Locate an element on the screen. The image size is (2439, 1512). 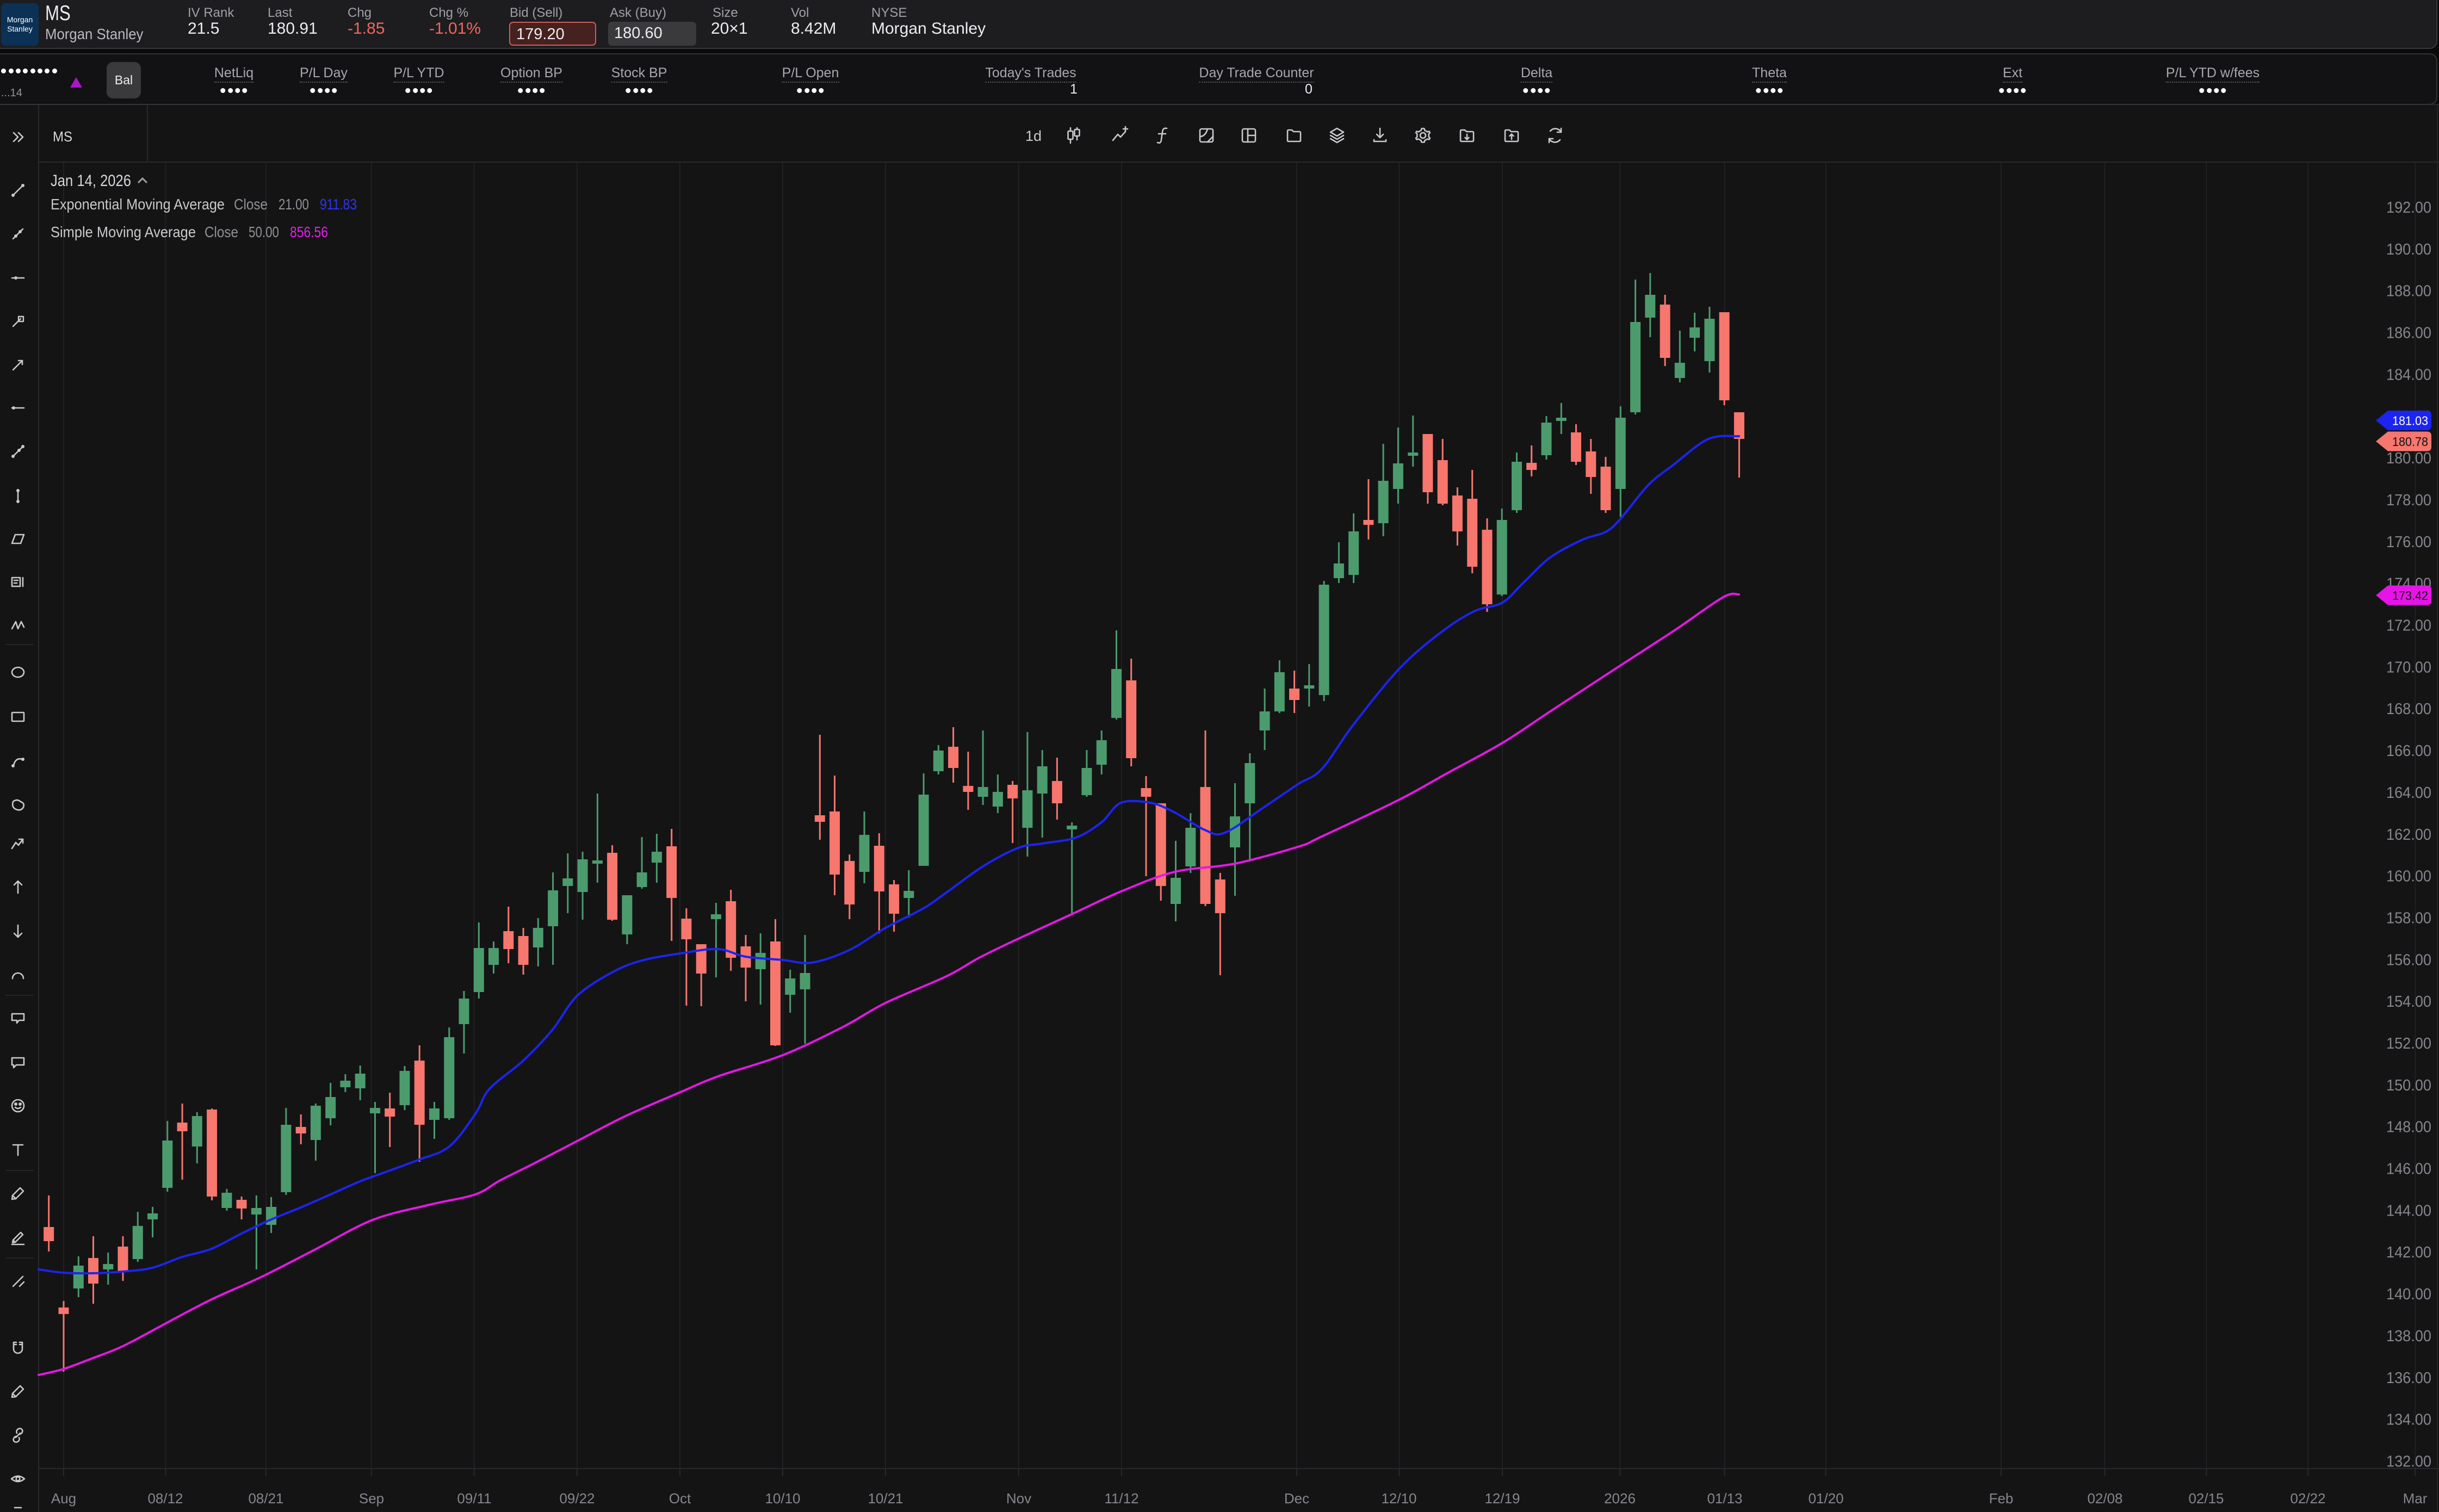
svg-text: 172.00 is located at coordinates (2408, 626).